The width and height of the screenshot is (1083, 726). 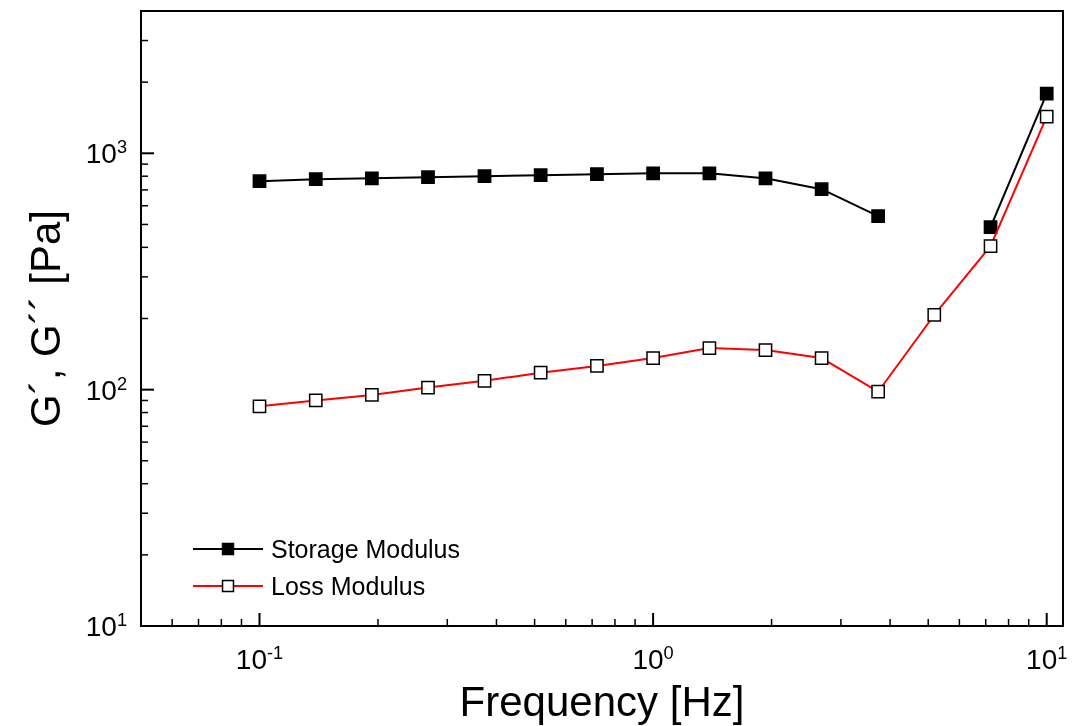 I want to click on y-tick-label: 10$^{2}$, so click(x=106, y=389).